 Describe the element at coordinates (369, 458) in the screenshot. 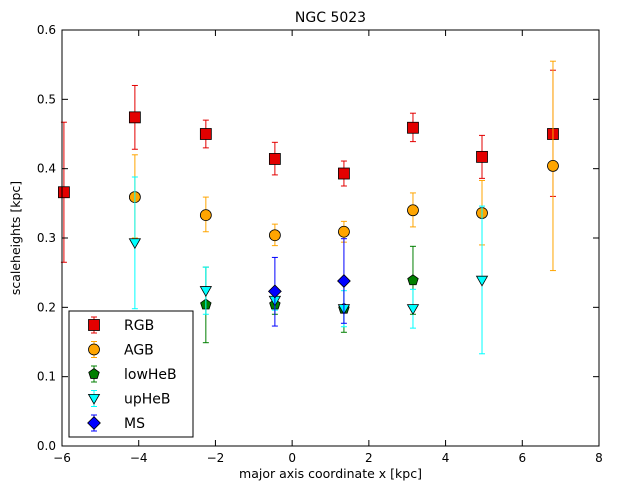

I see `x-tick-label: 2` at that location.